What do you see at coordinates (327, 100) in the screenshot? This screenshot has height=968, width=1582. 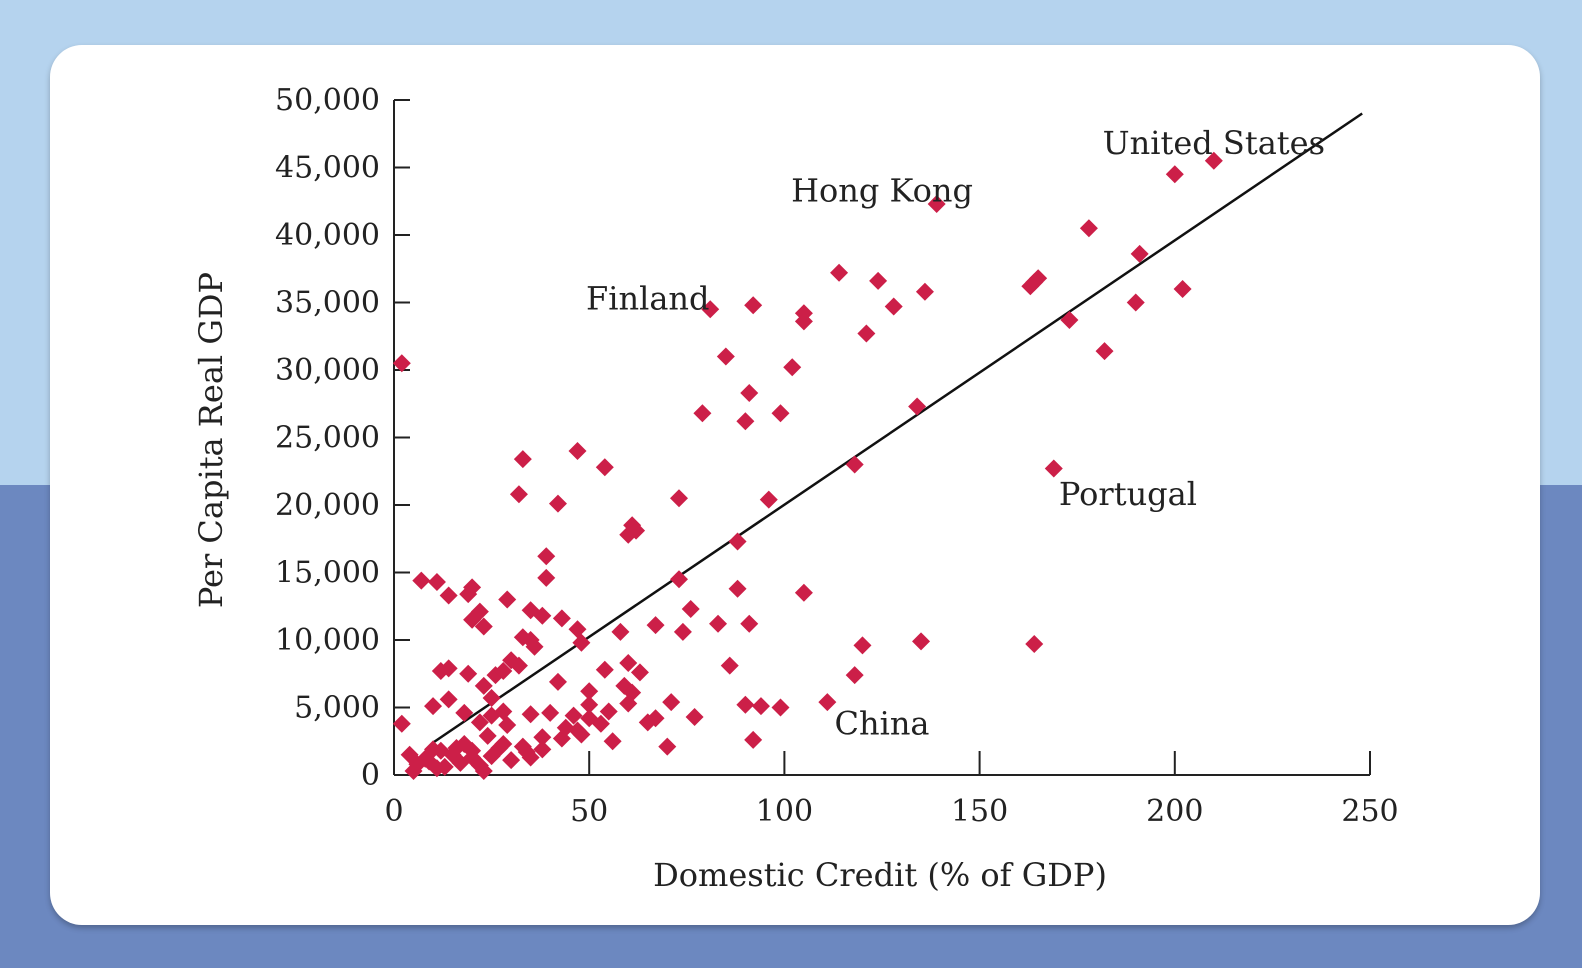 I see `y-tick-label: 50,000` at bounding box center [327, 100].